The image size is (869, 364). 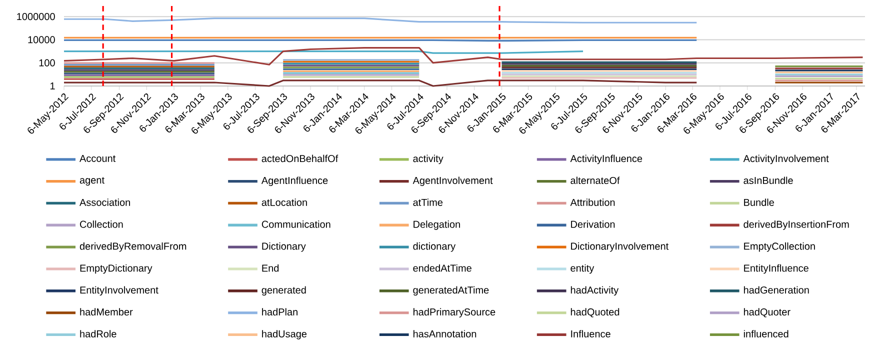 I want to click on legend-label: derivedByInsertionFrom, so click(x=796, y=225).